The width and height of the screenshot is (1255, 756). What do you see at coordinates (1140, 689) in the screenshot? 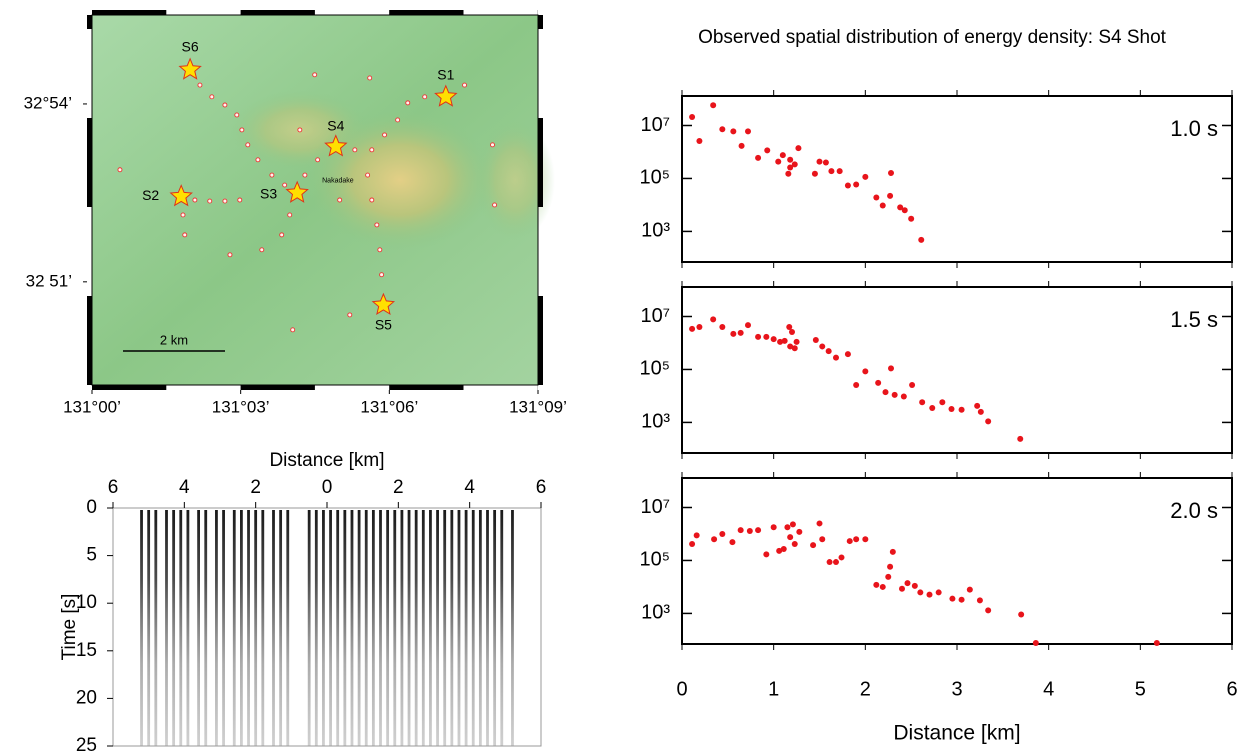
I see `x-tick-label: 5` at bounding box center [1140, 689].